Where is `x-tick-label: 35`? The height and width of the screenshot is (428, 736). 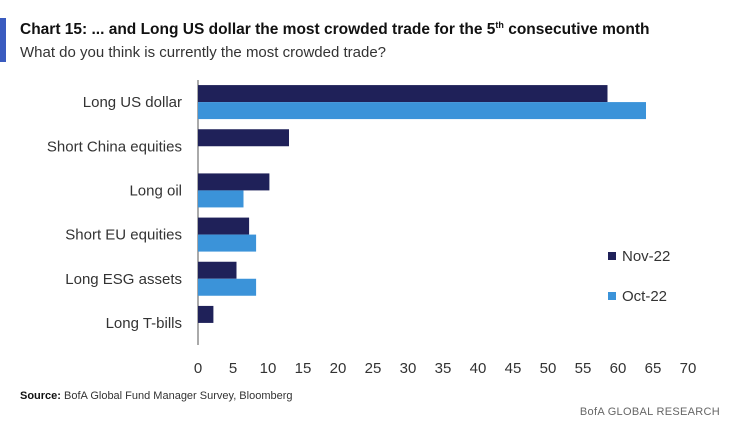
x-tick-label: 35 is located at coordinates (443, 368).